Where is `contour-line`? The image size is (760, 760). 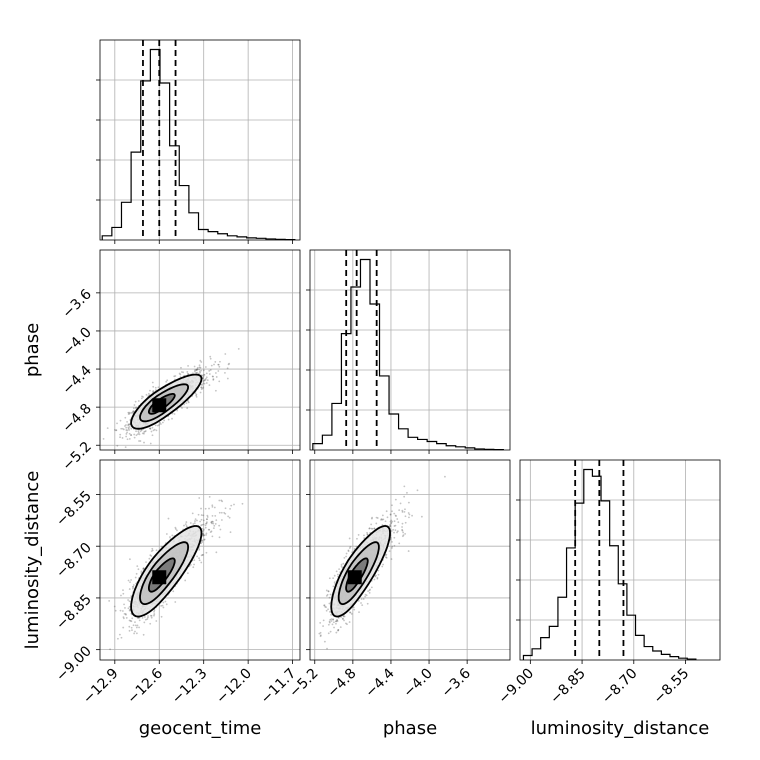
contour-line is located at coordinates (166, 401).